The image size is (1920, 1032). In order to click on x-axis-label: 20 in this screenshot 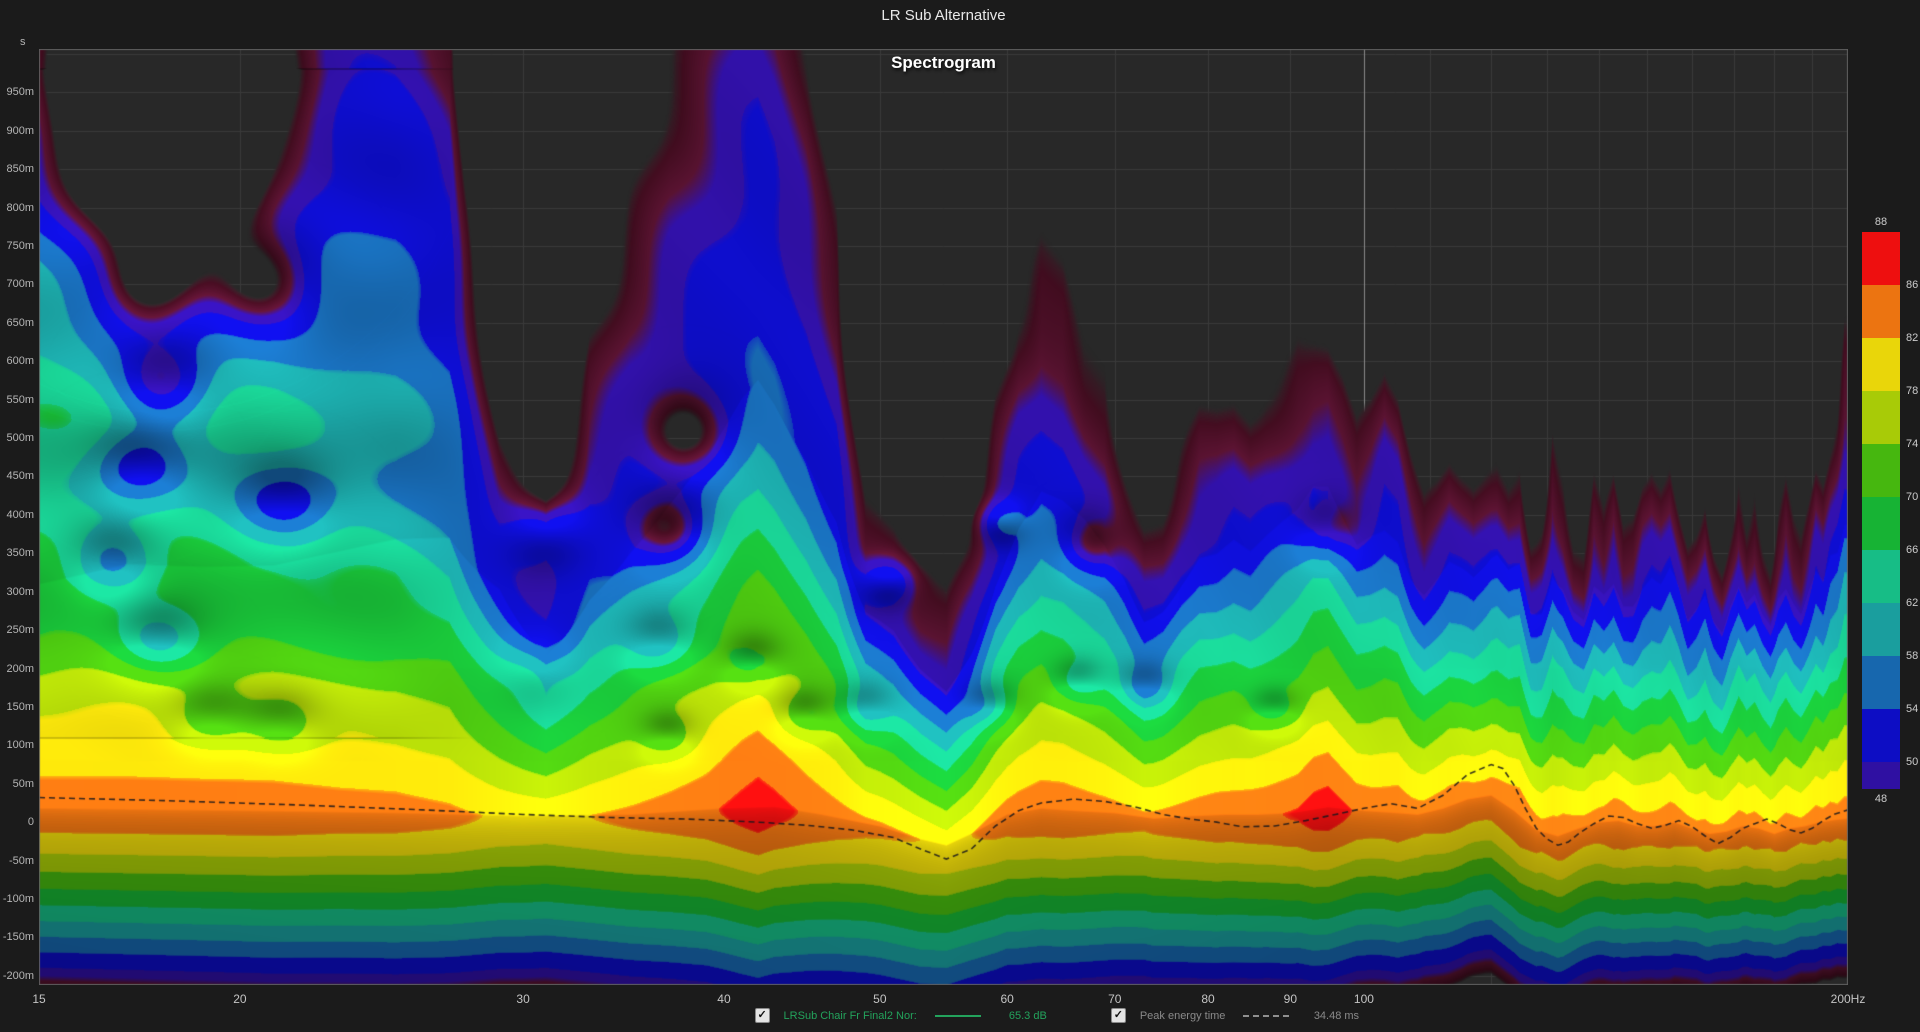, I will do `click(240, 999)`.